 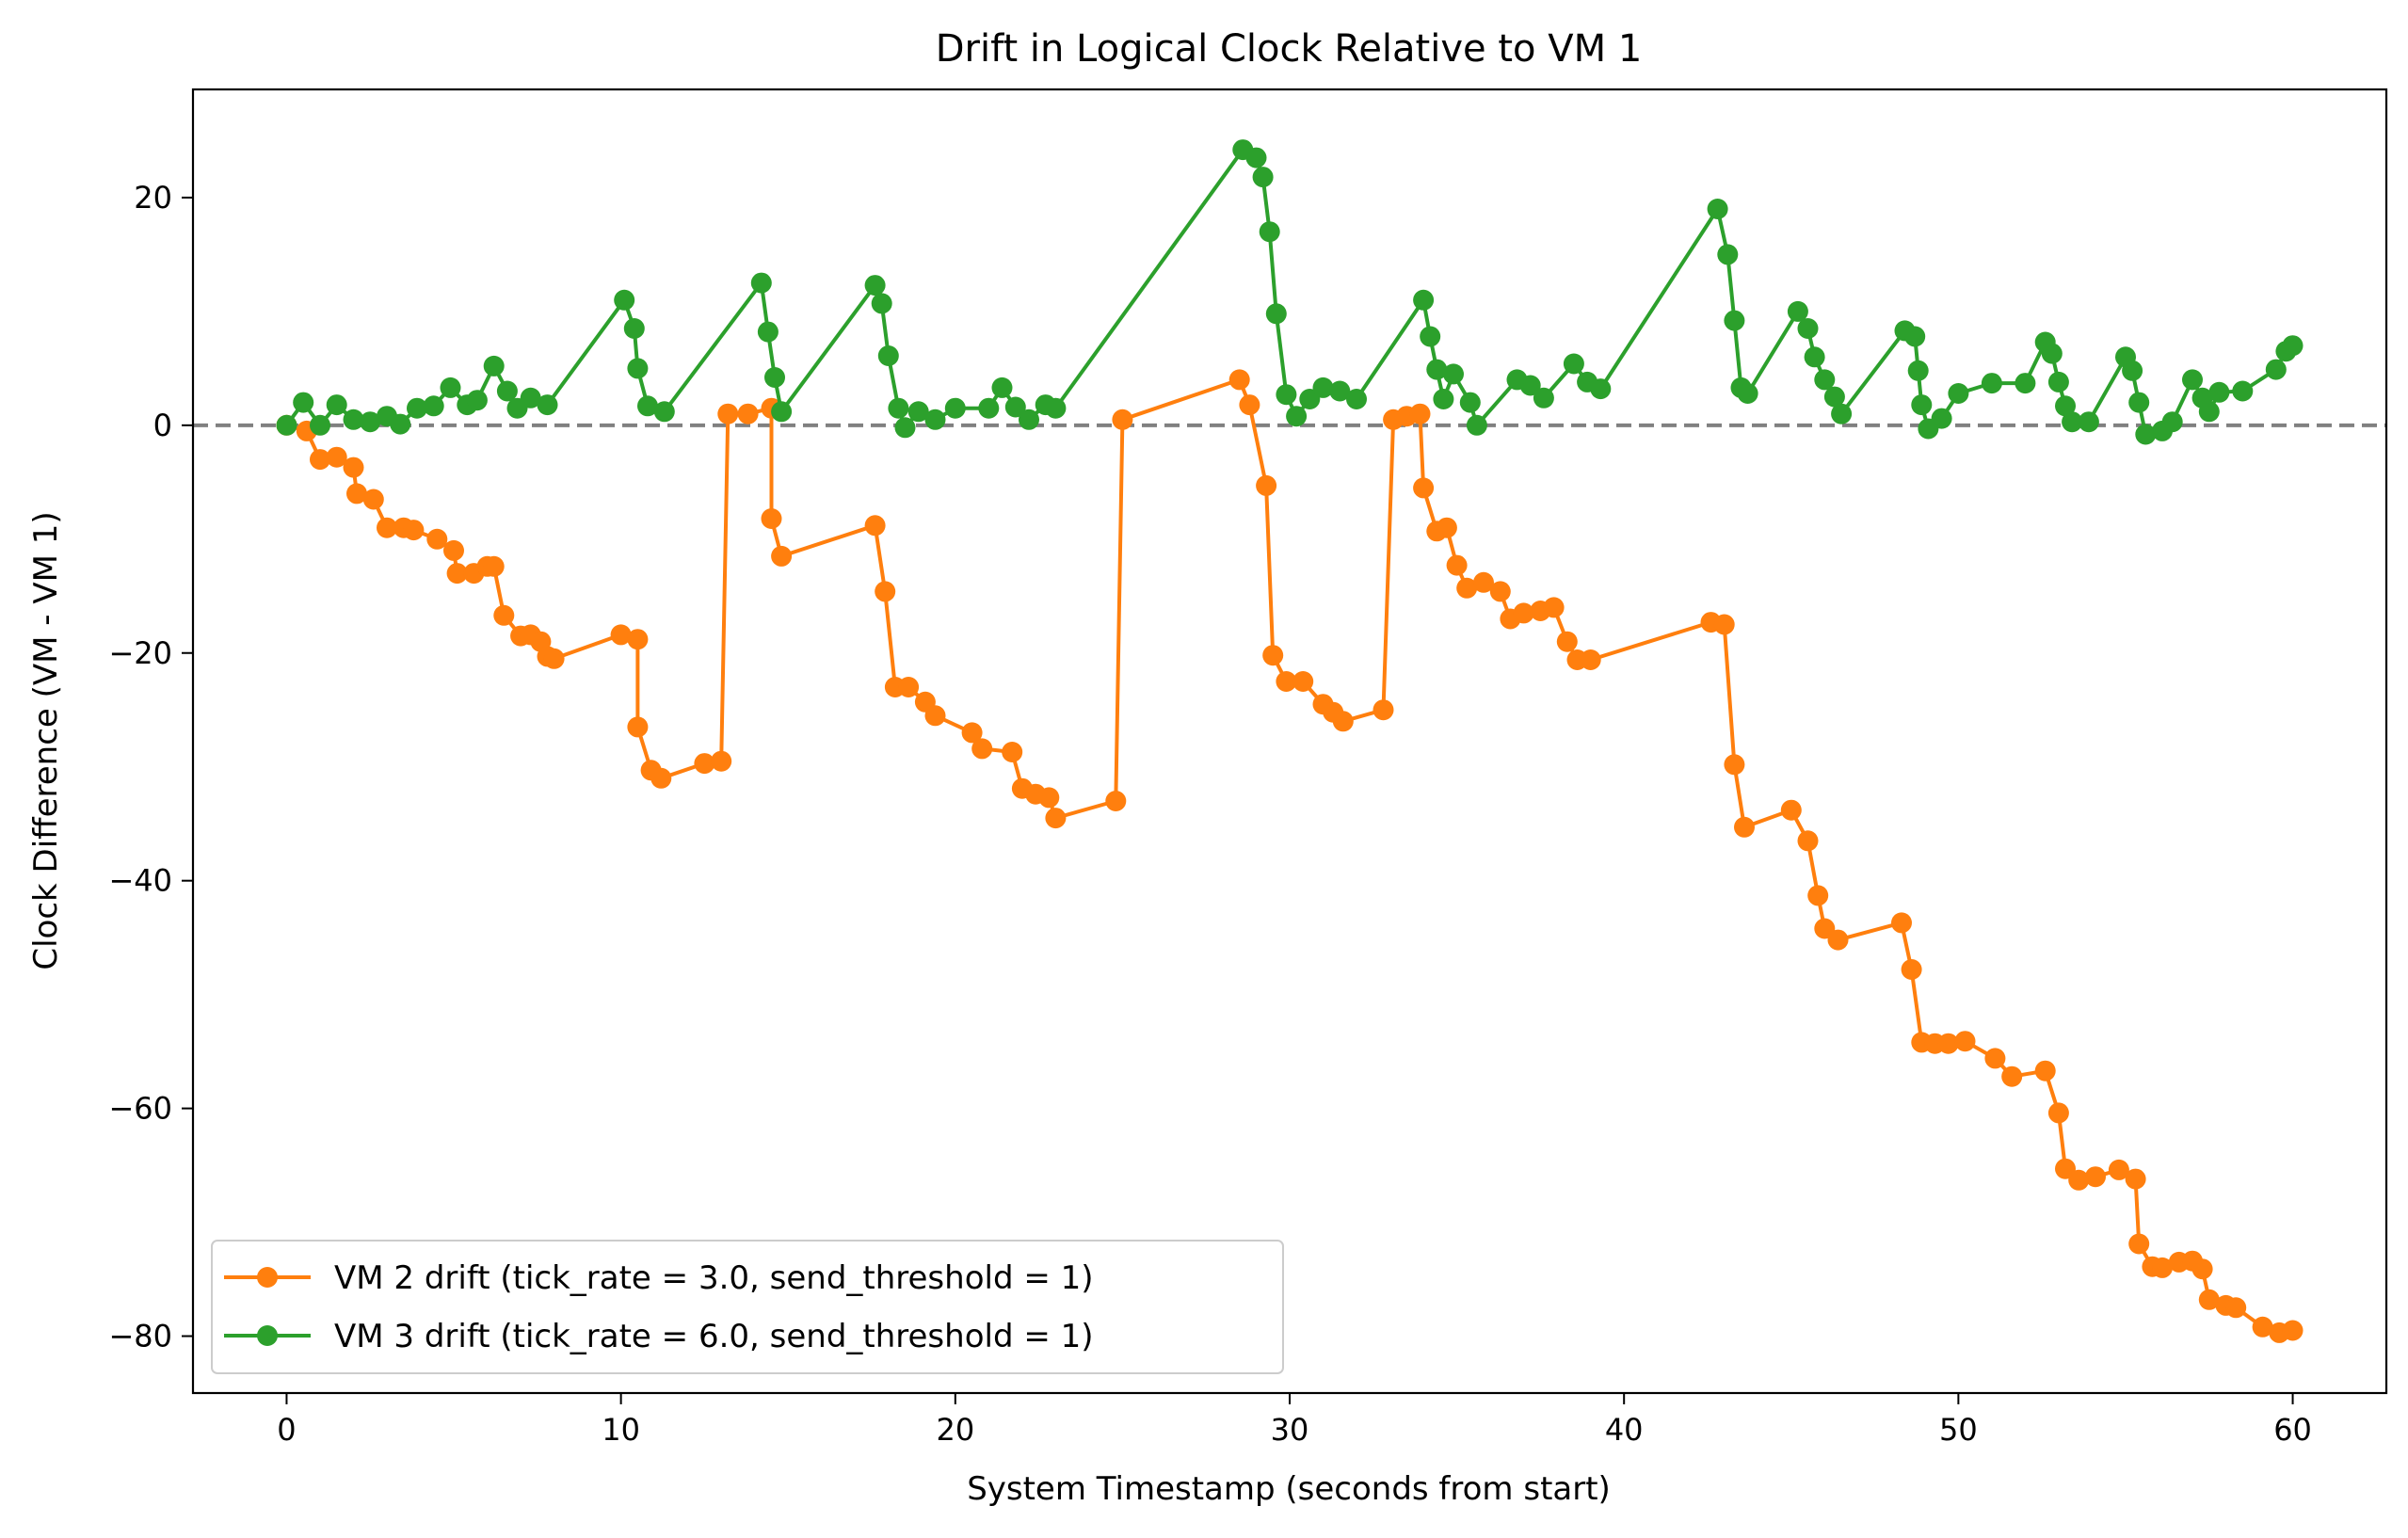 What do you see at coordinates (267, 1336) in the screenshot?
I see `legend-marker-vm3` at bounding box center [267, 1336].